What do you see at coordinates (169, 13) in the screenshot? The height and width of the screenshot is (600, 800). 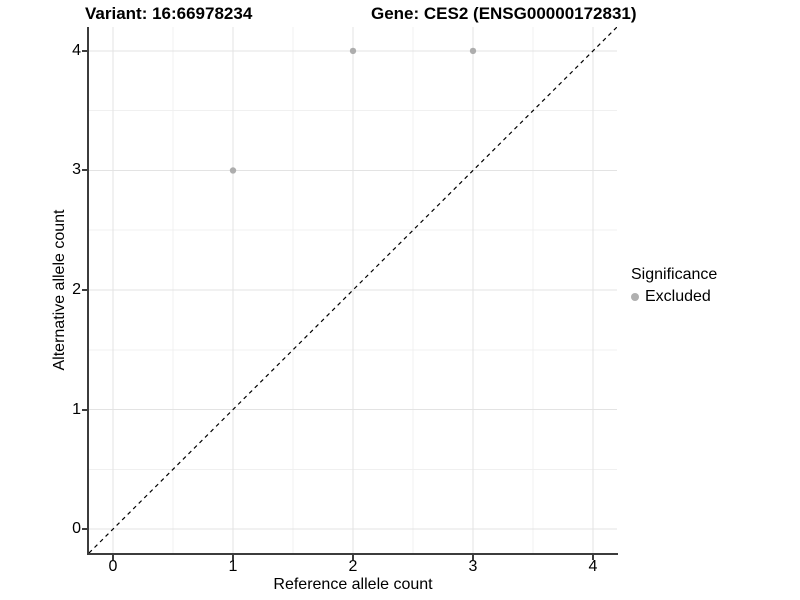 I see `variant-title: Variant: 16:66978234` at bounding box center [169, 13].